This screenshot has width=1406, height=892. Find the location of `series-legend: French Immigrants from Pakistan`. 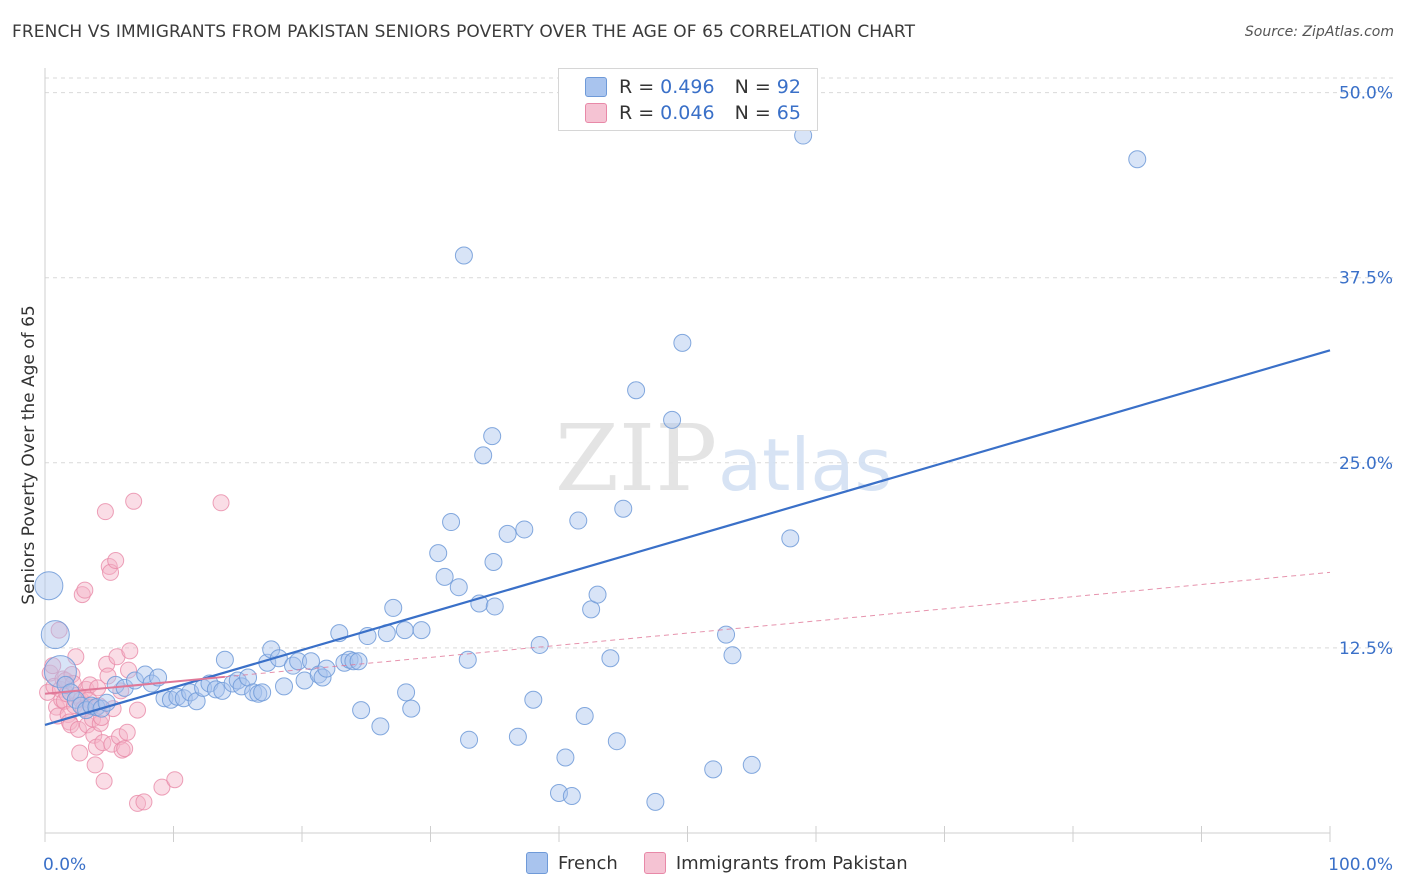

series-legend: French Immigrants from Pakistan is located at coordinates (730, 863).